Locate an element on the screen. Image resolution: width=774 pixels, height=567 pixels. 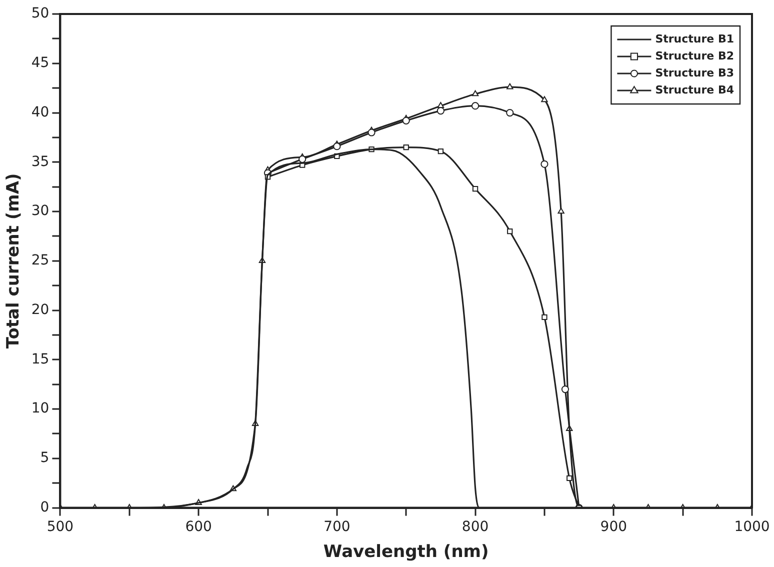
x-tick-label: 600 is located at coordinates (198, 526).